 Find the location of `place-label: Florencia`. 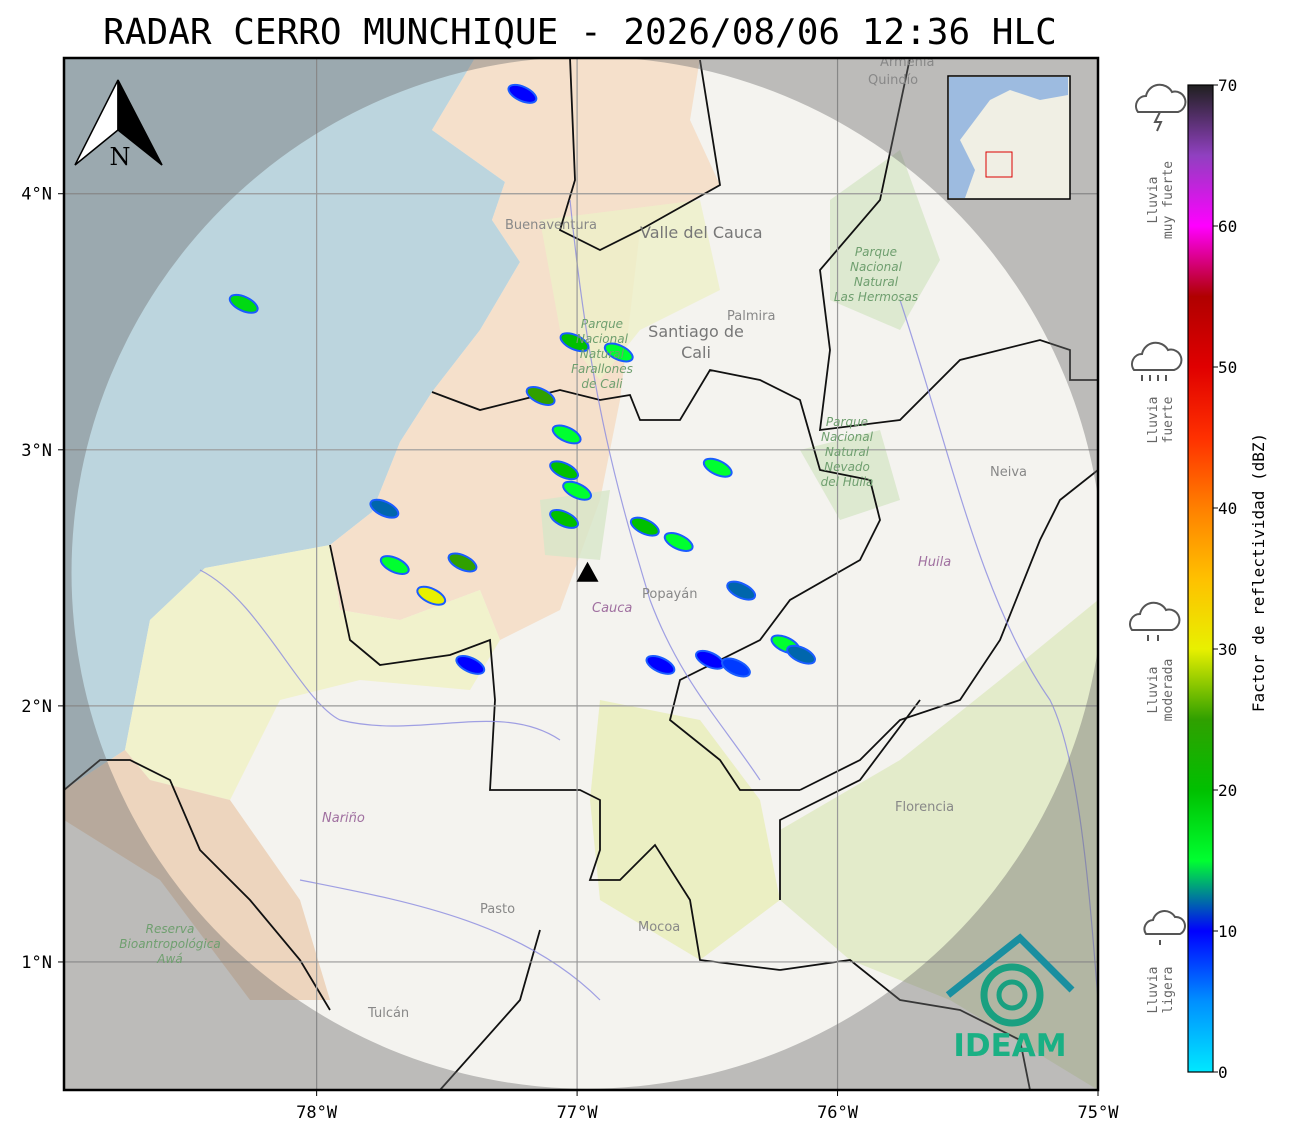

place-label: Florencia is located at coordinates (924, 807).